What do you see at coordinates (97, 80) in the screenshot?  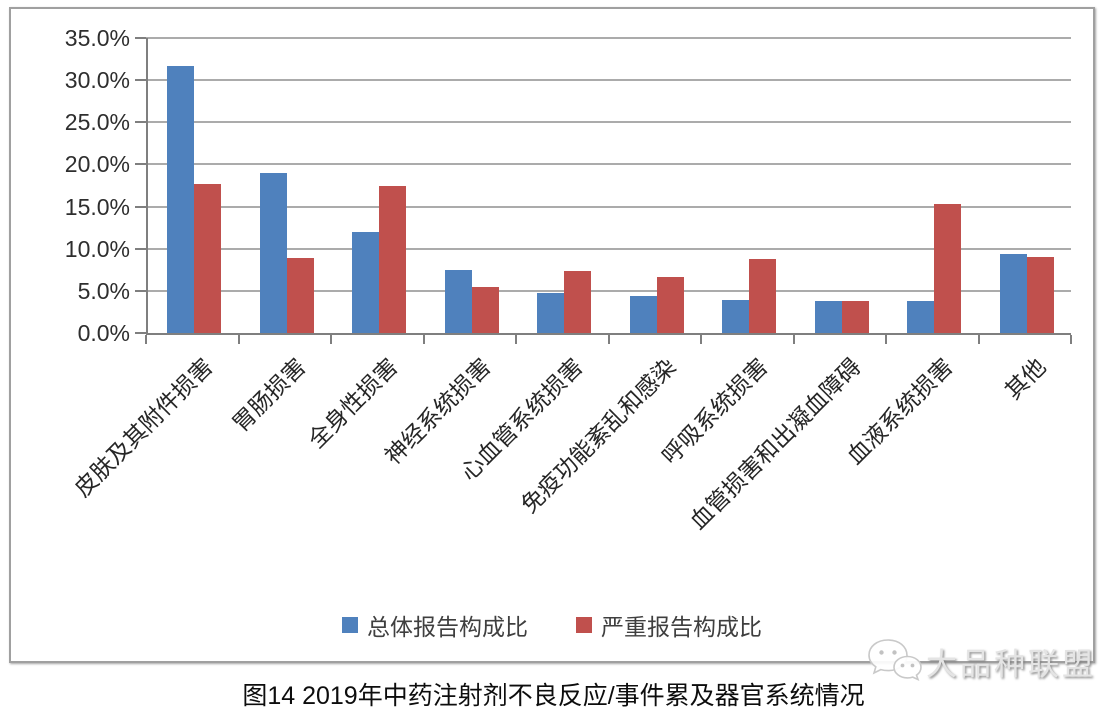 I see `y-axis-tick-label: 30.0%` at bounding box center [97, 80].